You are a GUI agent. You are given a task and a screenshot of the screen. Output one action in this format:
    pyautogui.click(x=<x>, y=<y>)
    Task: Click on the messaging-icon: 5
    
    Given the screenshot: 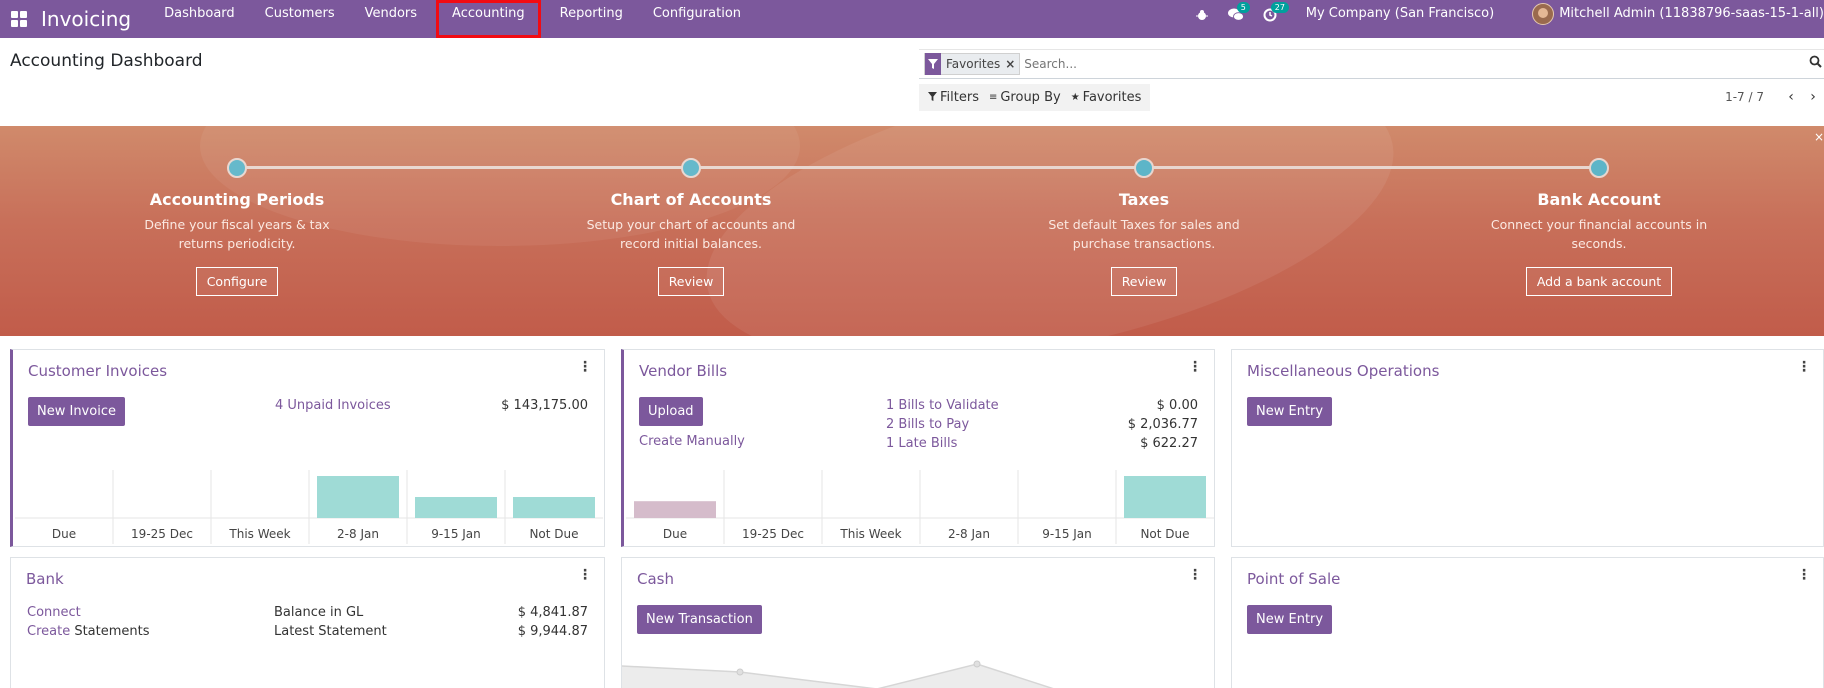 What is the action you would take?
    pyautogui.click(x=1238, y=13)
    